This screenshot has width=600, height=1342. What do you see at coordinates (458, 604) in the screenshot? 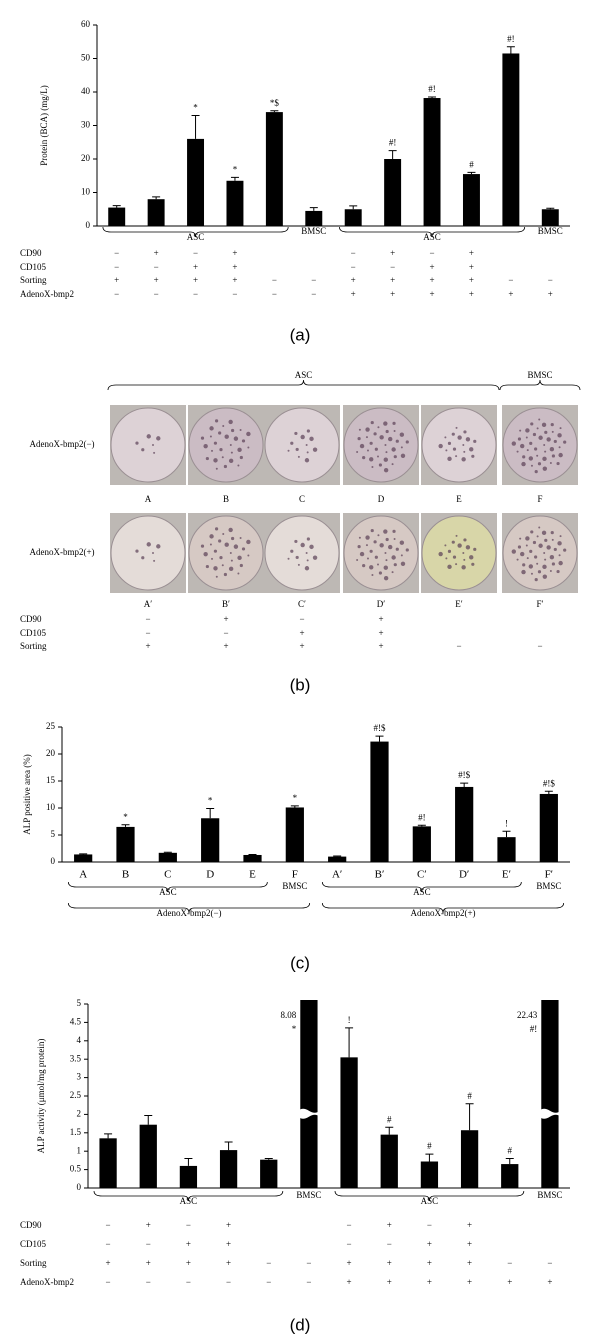
I see `well-label: E′` at bounding box center [458, 604].